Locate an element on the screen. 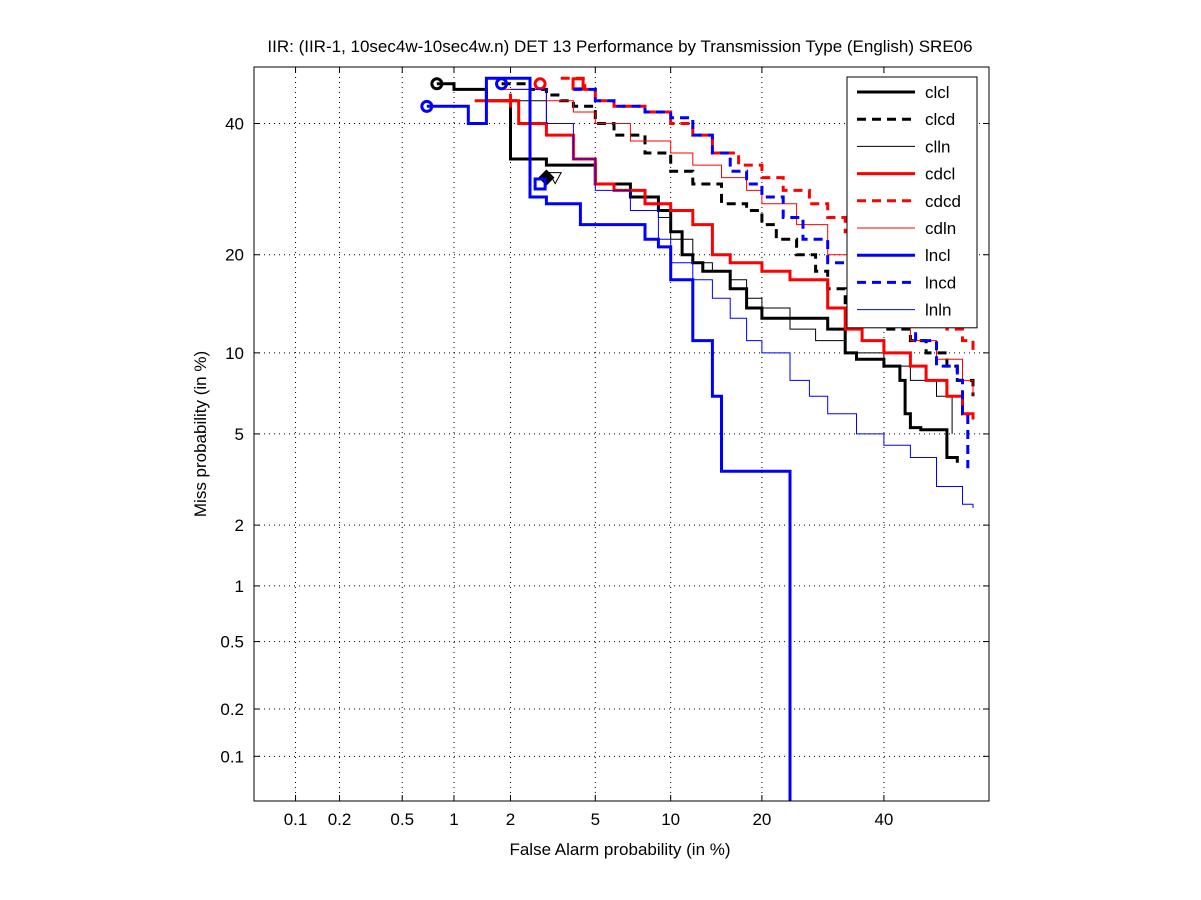  series-line-lncd is located at coordinates (771, 278).